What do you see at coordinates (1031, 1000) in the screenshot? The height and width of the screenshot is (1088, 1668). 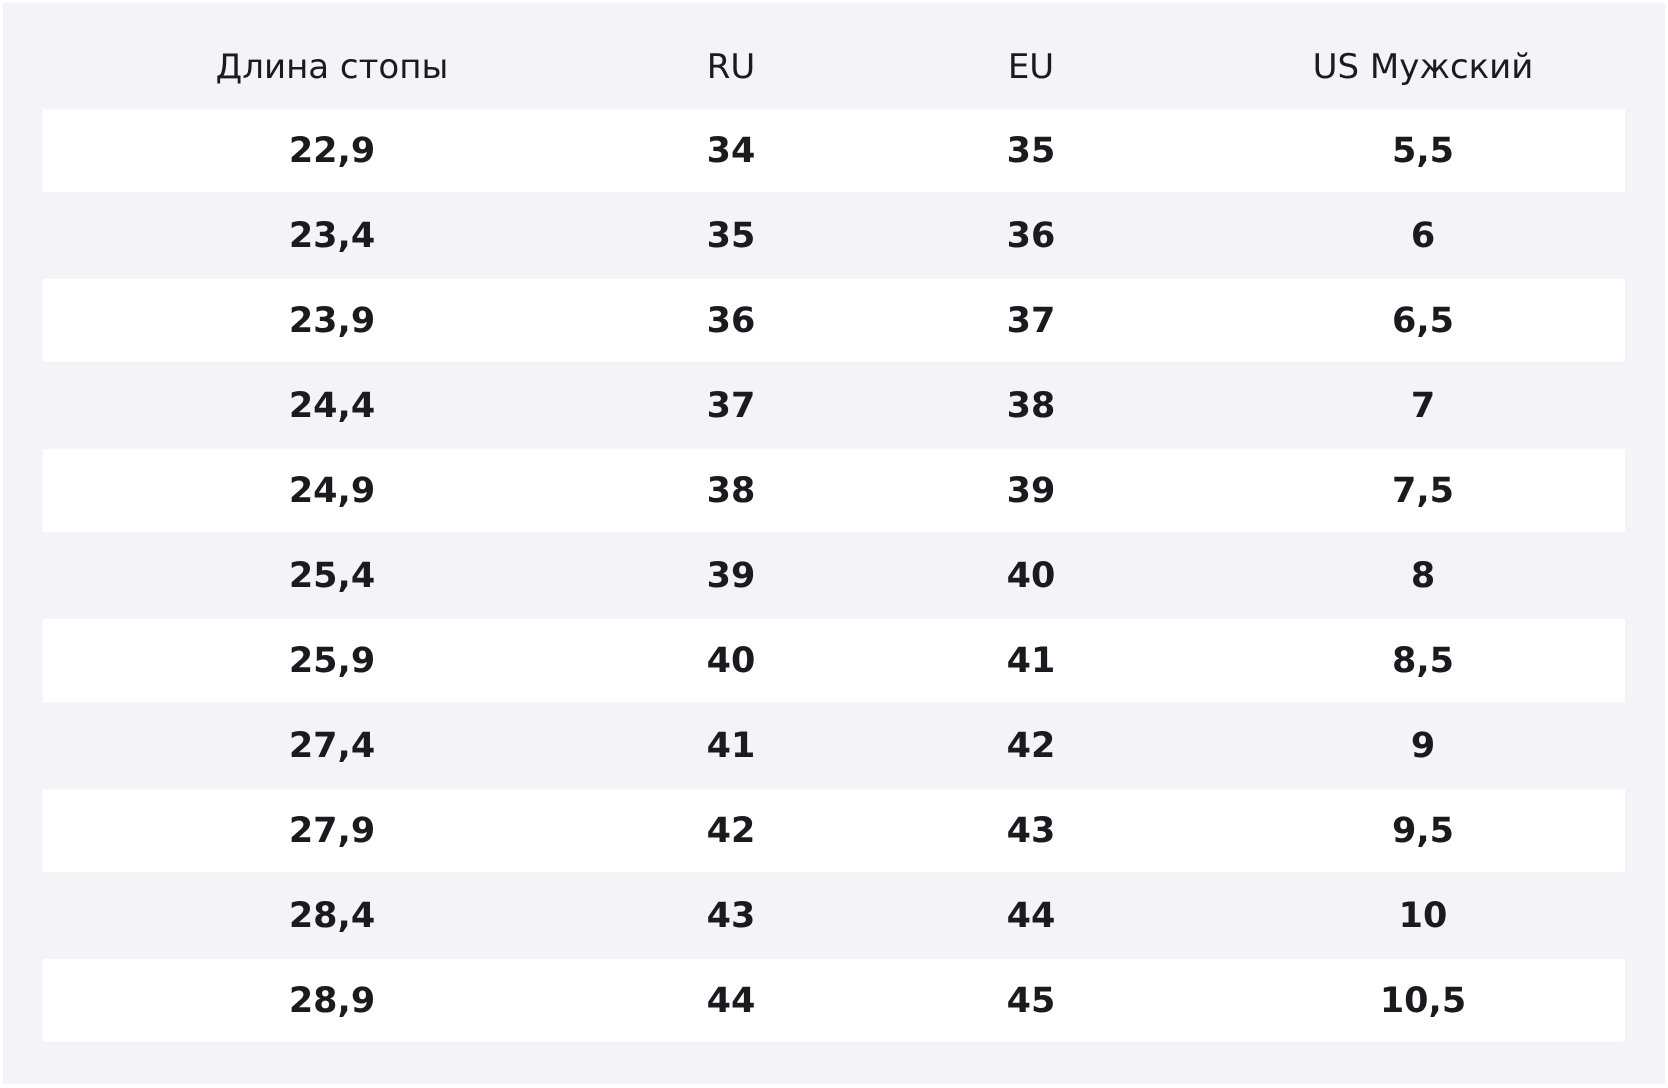 I see `table-cell: 45` at bounding box center [1031, 1000].